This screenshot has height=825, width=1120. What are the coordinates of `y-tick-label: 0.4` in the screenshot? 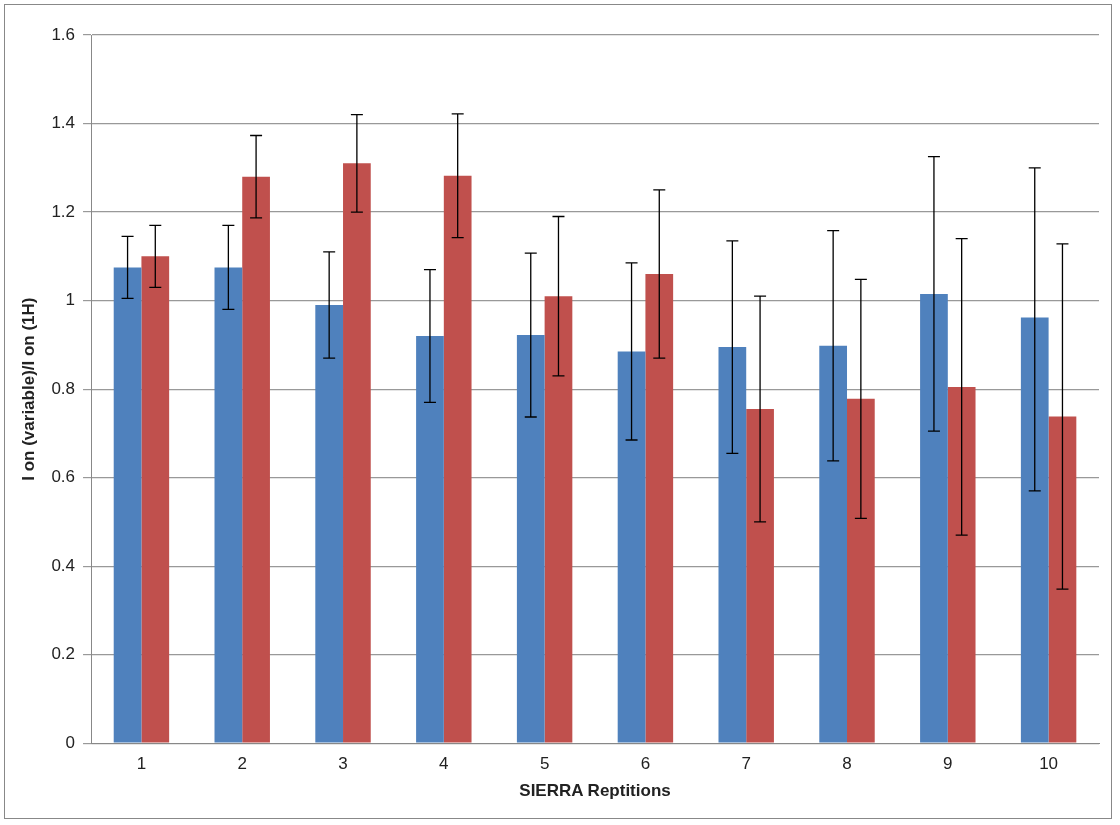 It's located at (63, 565).